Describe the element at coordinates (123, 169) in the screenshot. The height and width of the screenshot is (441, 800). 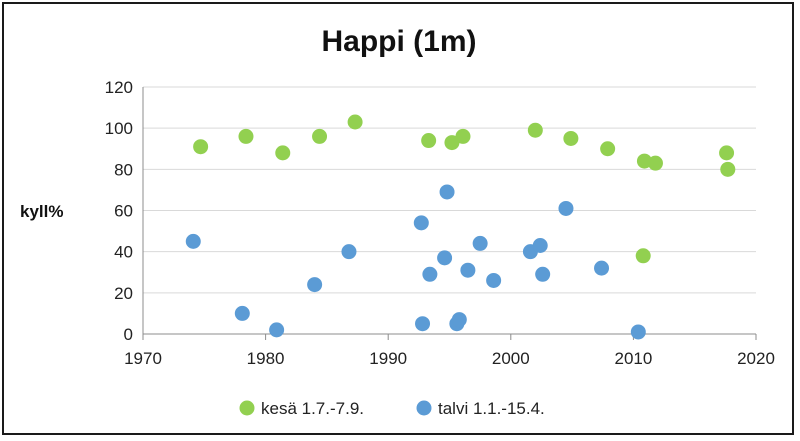
I see `y-tick-label: 80` at that location.